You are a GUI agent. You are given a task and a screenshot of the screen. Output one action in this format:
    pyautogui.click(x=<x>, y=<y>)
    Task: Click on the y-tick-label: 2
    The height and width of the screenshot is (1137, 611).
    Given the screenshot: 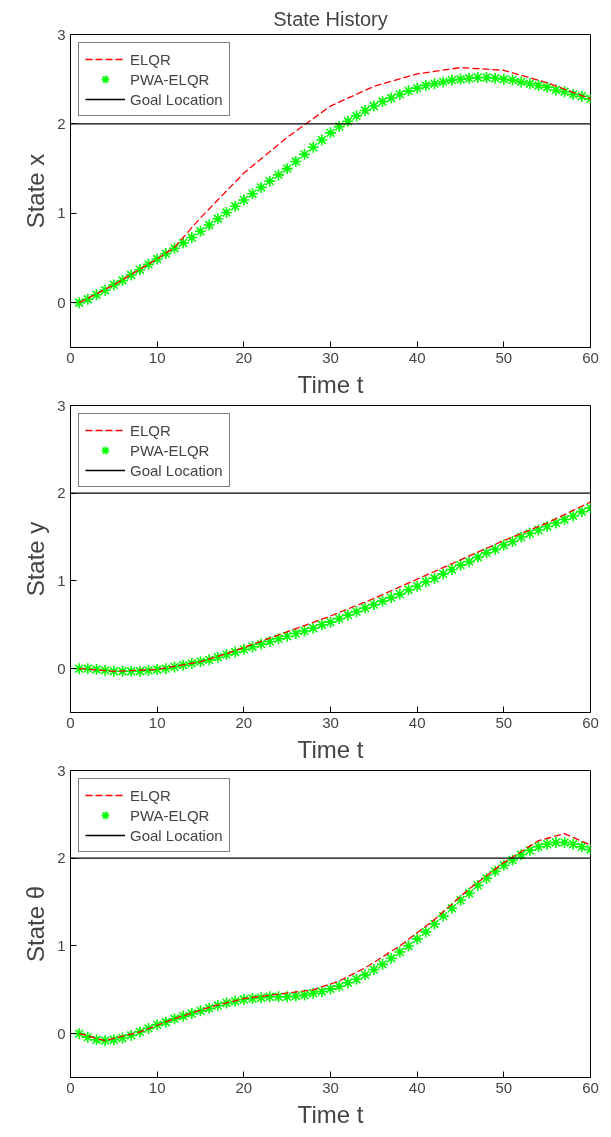 What is the action you would take?
    pyautogui.click(x=61, y=858)
    